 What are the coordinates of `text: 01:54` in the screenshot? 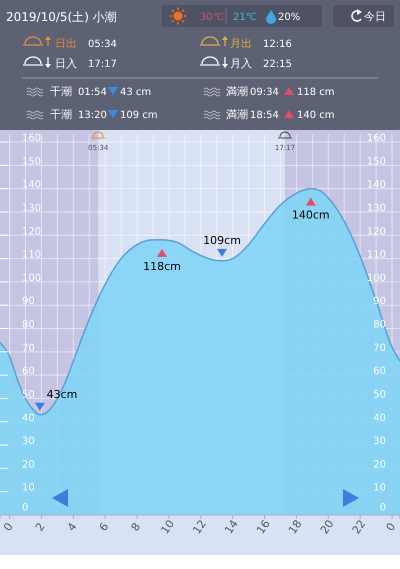 It's located at (92, 92).